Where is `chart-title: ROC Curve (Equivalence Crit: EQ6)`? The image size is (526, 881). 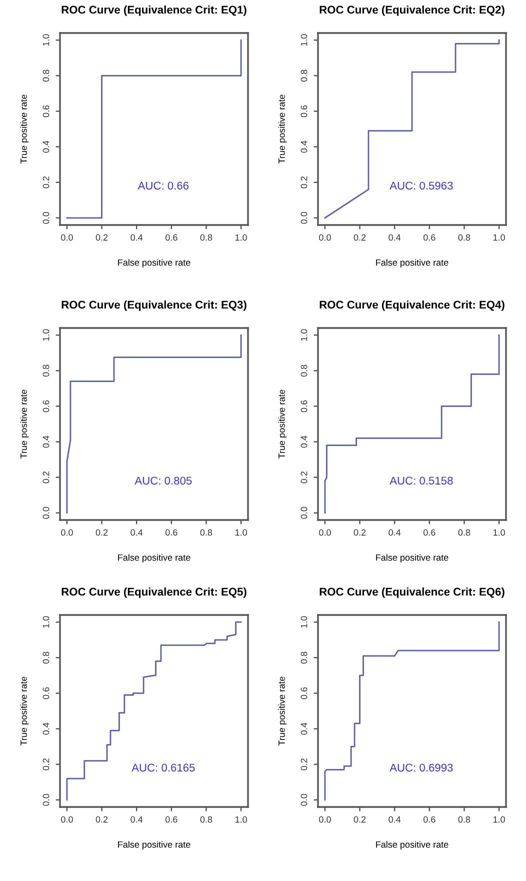
chart-title: ROC Curve (Equivalence Crit: EQ6) is located at coordinates (412, 593).